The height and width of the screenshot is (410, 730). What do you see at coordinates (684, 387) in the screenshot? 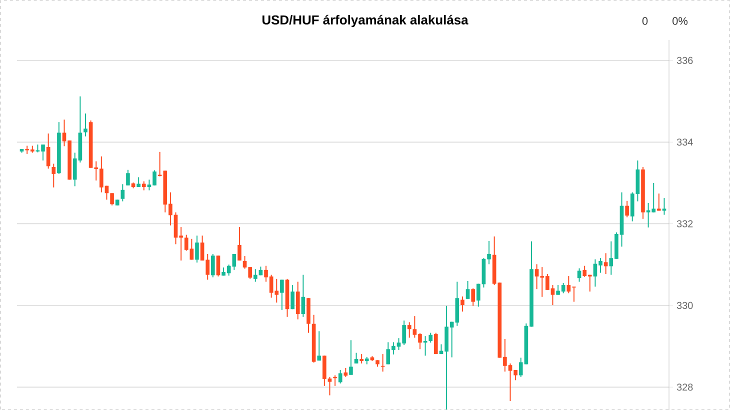
I see `y-tick-label: 328` at bounding box center [684, 387].